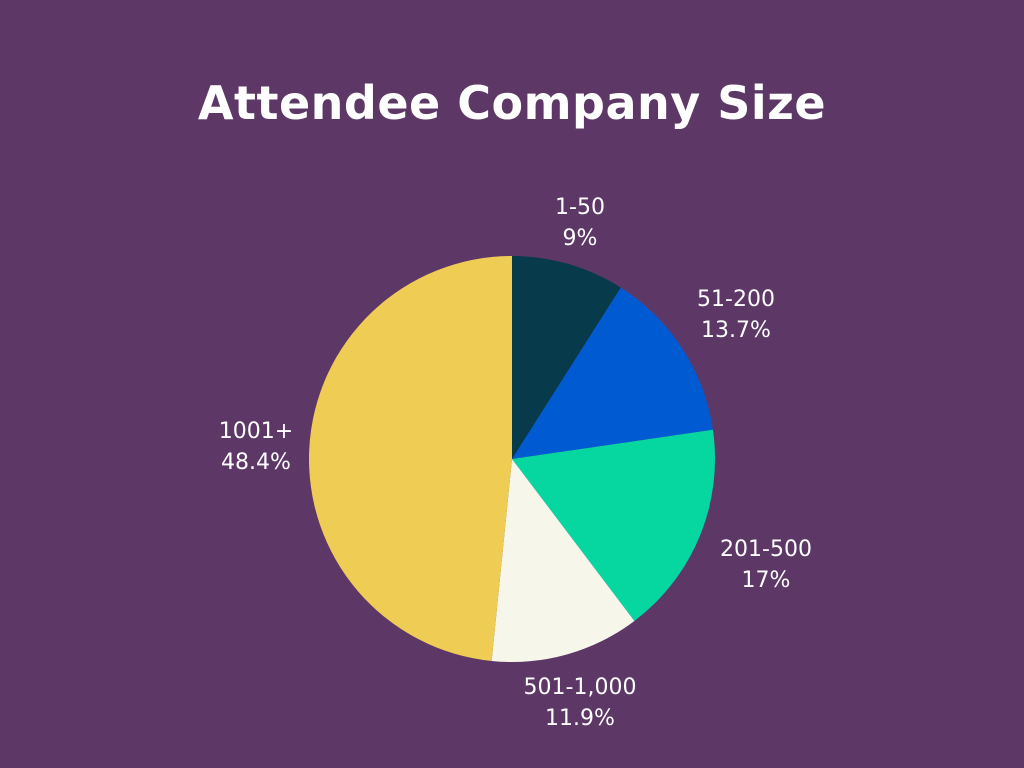 The image size is (1024, 768). What do you see at coordinates (766, 580) in the screenshot?
I see `slice-value-label: 17%` at bounding box center [766, 580].